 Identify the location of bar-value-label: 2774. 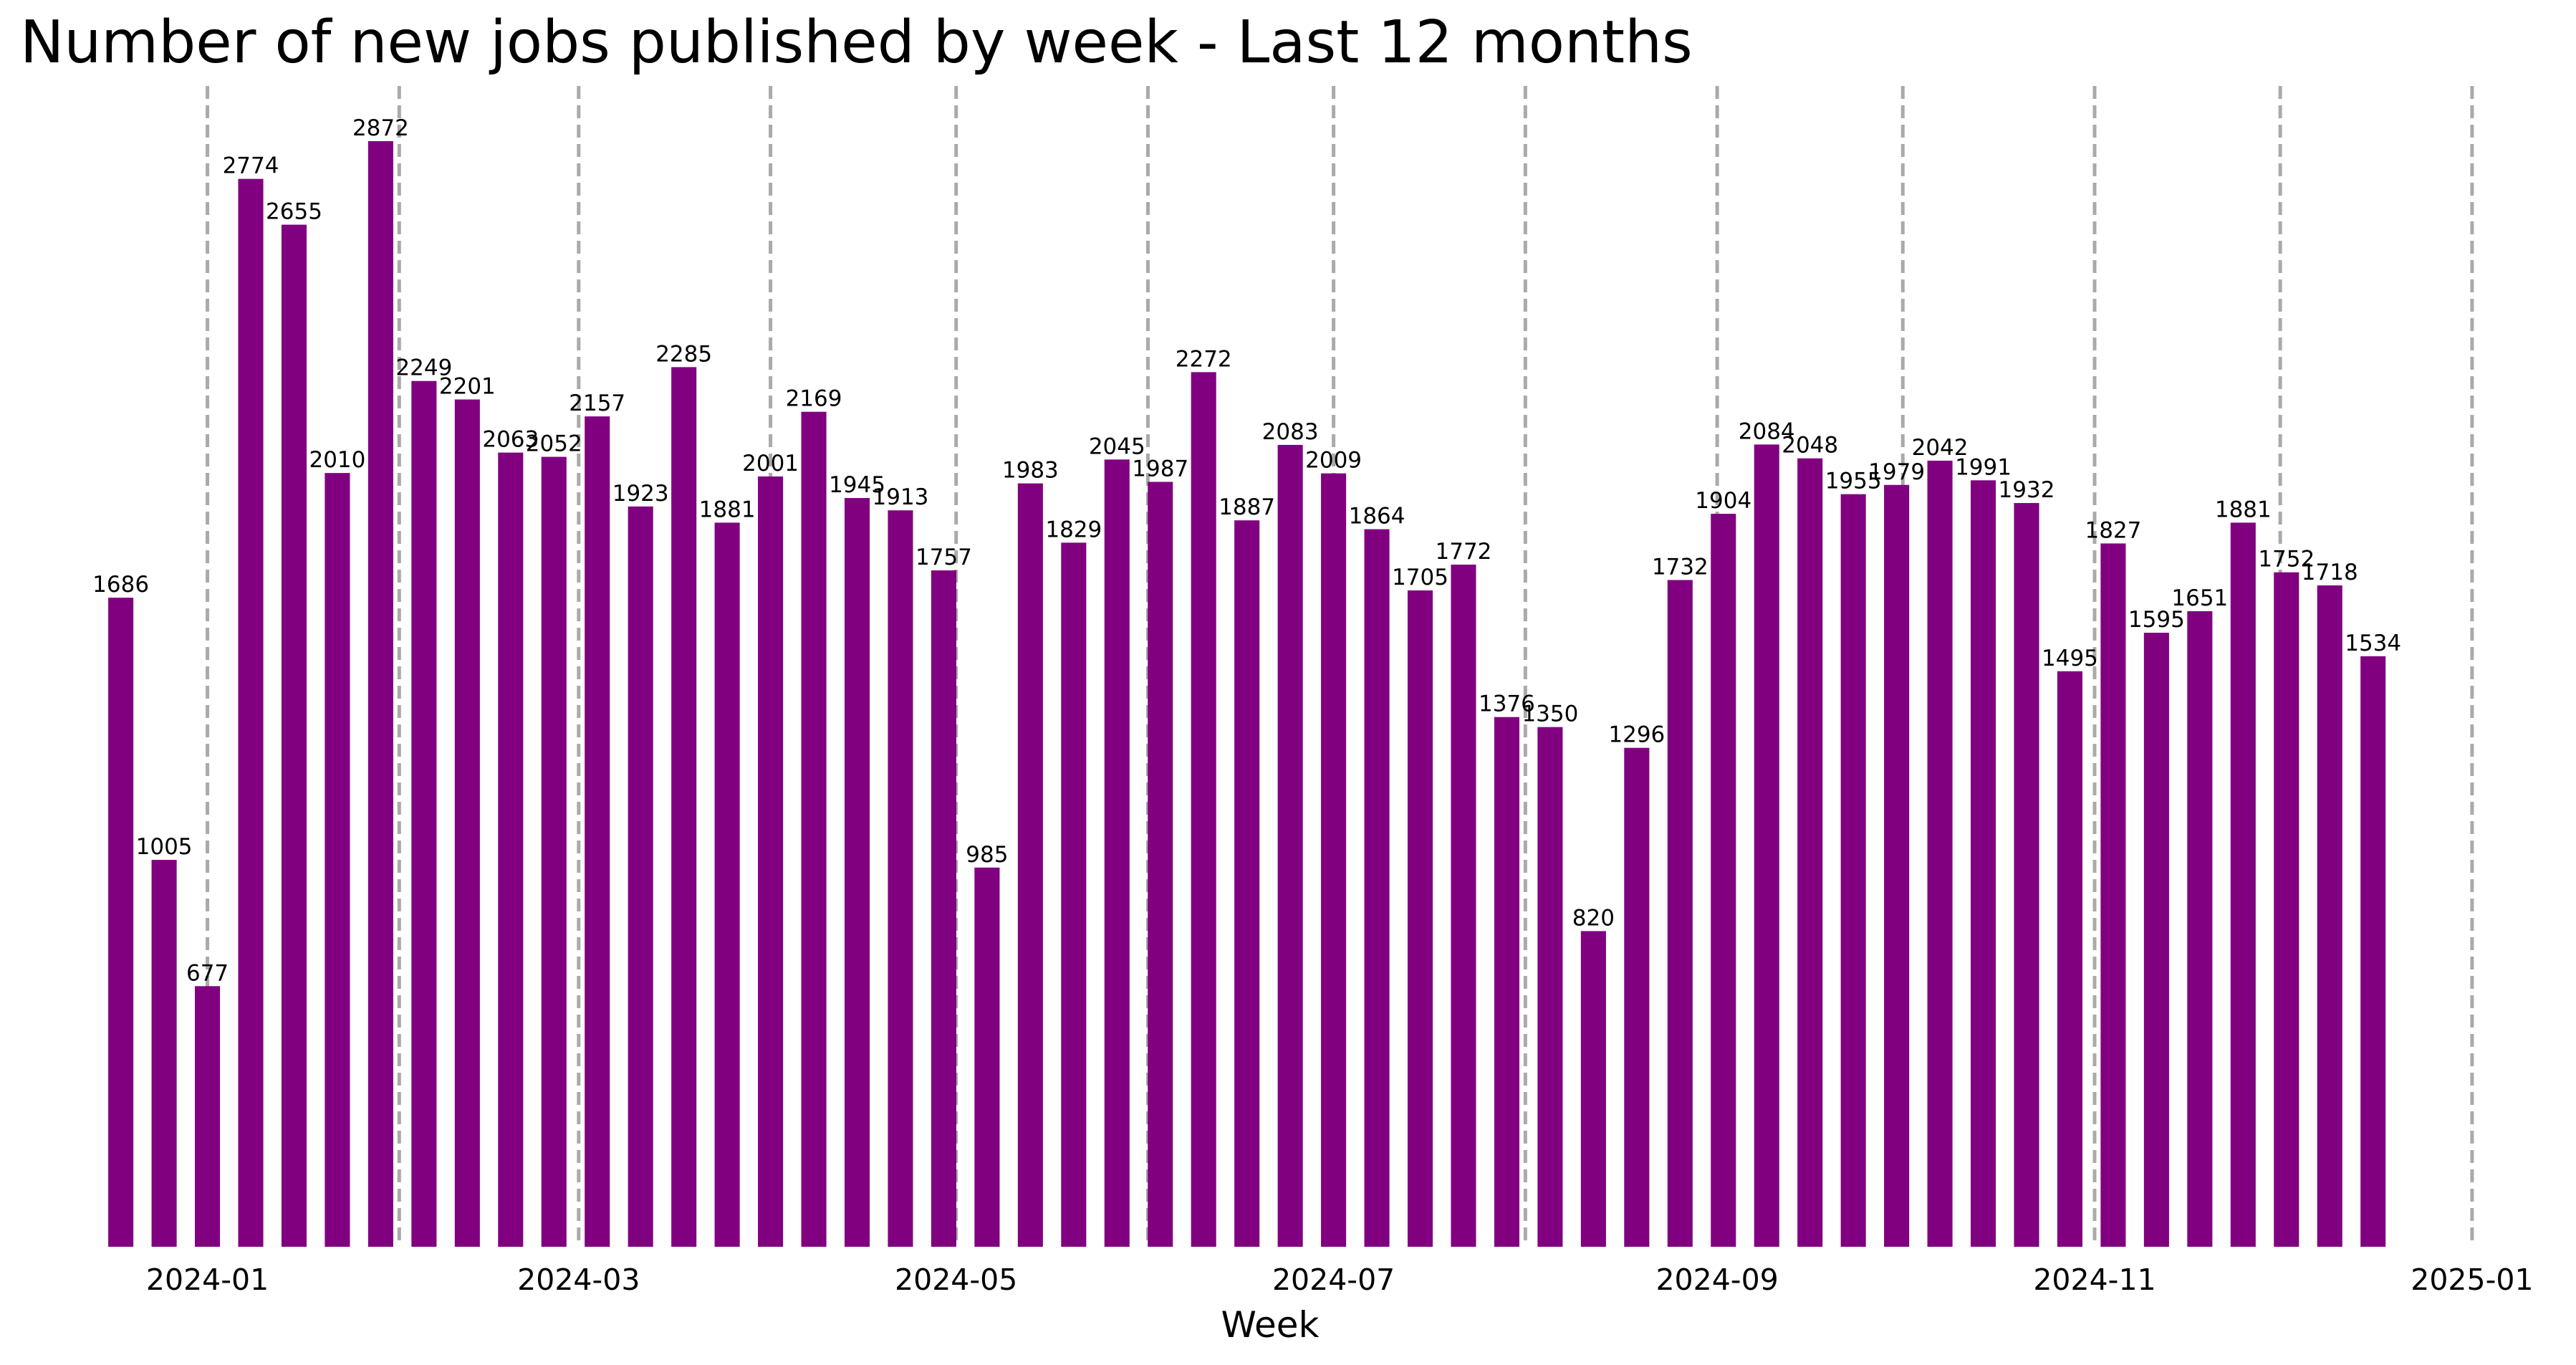
(251, 166).